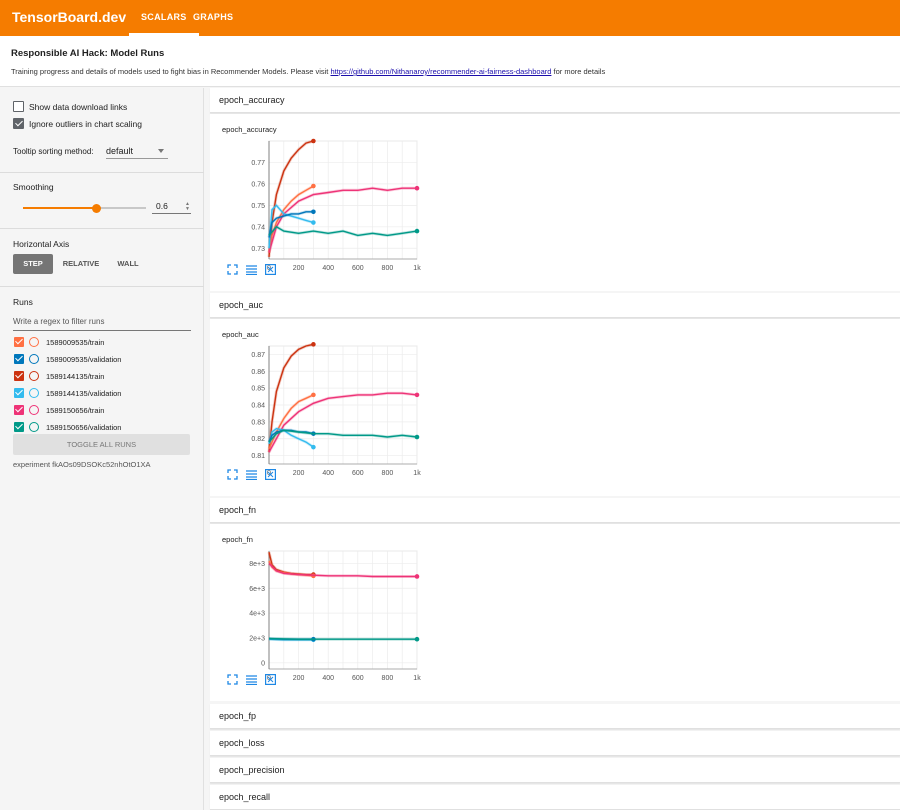 The height and width of the screenshot is (810, 900). Describe the element at coordinates (257, 589) in the screenshot. I see `y-tick-label: 6e+3` at that location.